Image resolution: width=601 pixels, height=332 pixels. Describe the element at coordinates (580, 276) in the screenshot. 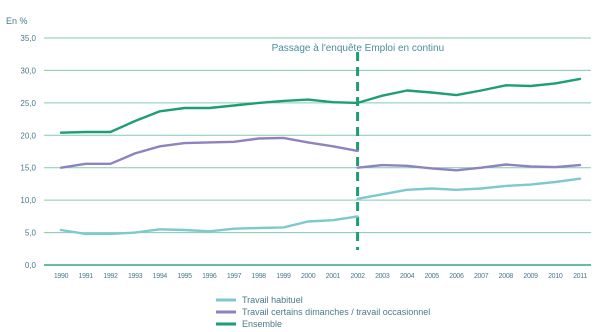

I see `x-tick-label-2011: 2011` at that location.